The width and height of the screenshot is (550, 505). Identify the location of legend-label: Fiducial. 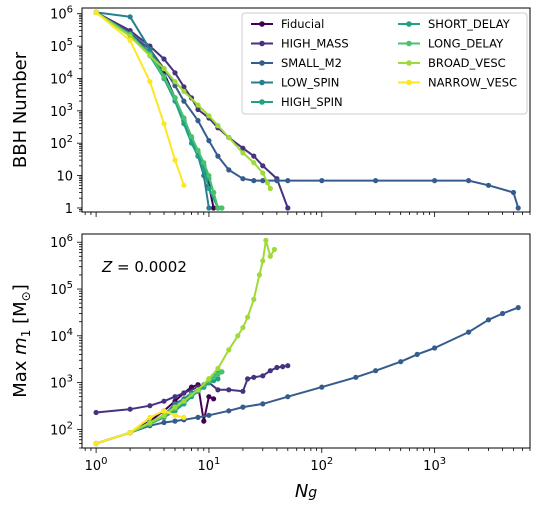
(302, 24).